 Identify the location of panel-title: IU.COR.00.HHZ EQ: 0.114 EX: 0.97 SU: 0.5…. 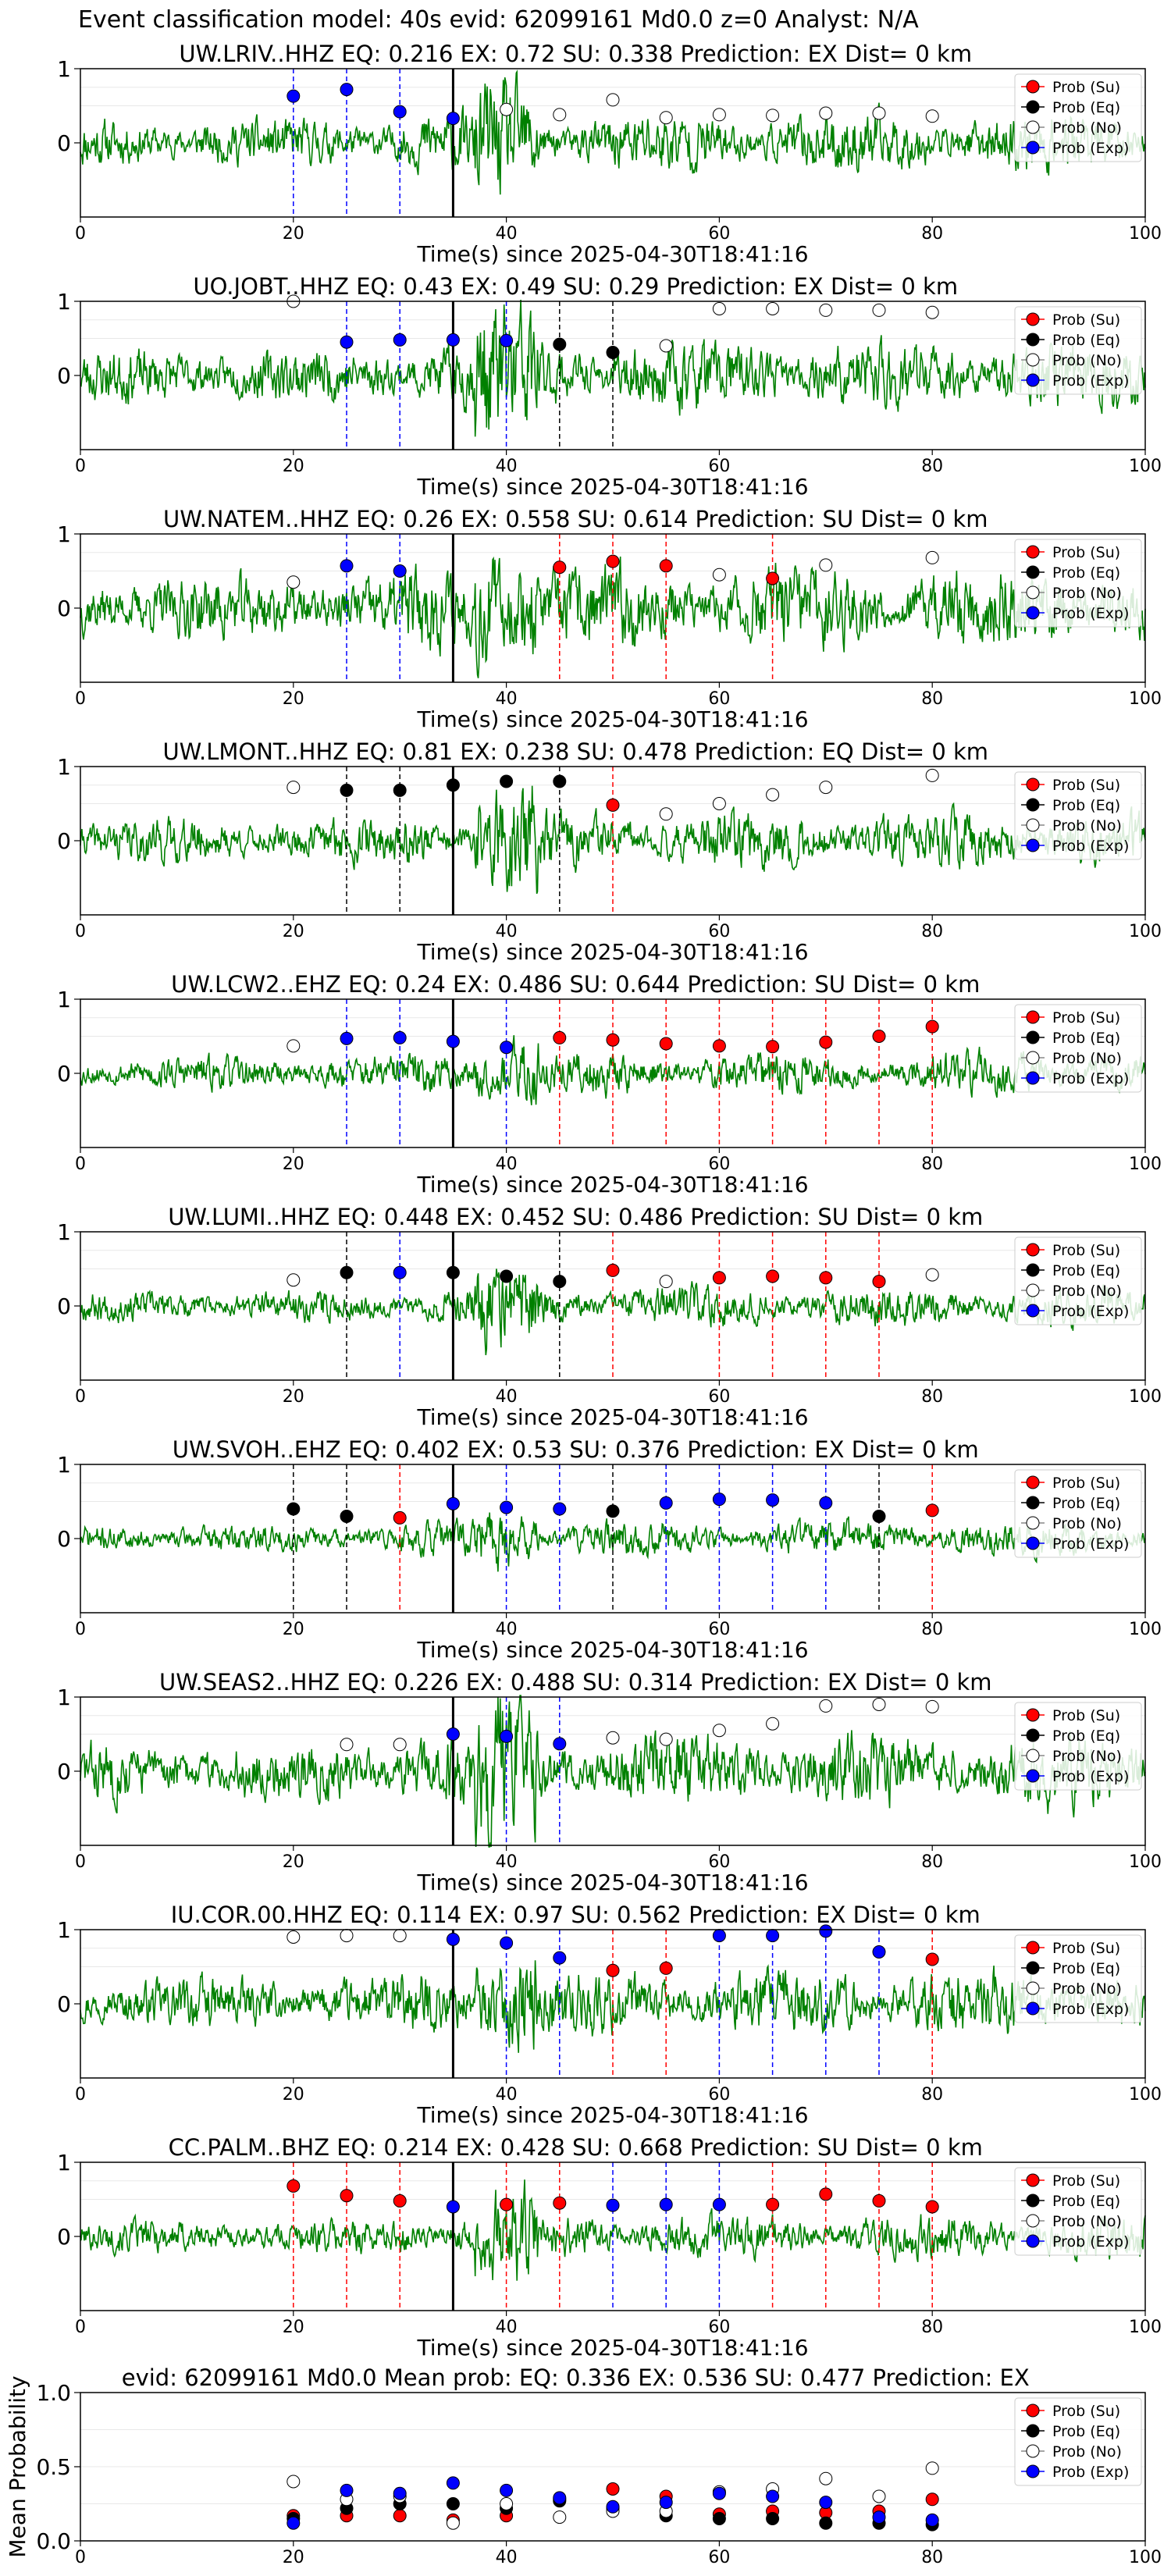
(576, 1915).